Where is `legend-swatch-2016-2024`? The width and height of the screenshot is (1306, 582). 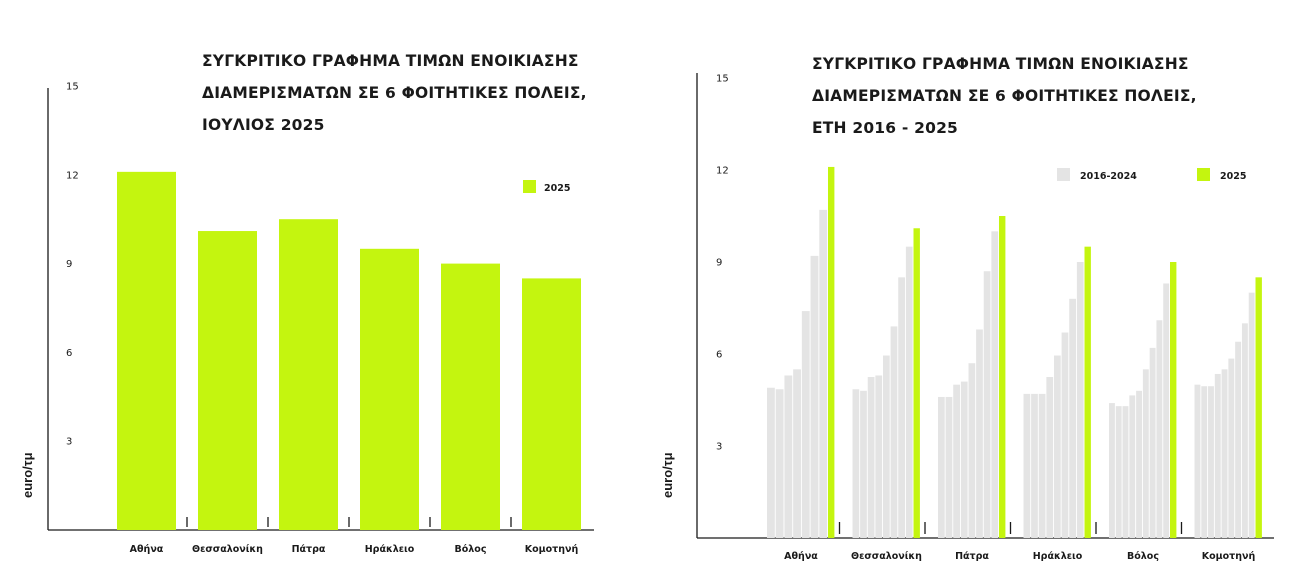 legend-swatch-2016-2024 is located at coordinates (1063, 174).